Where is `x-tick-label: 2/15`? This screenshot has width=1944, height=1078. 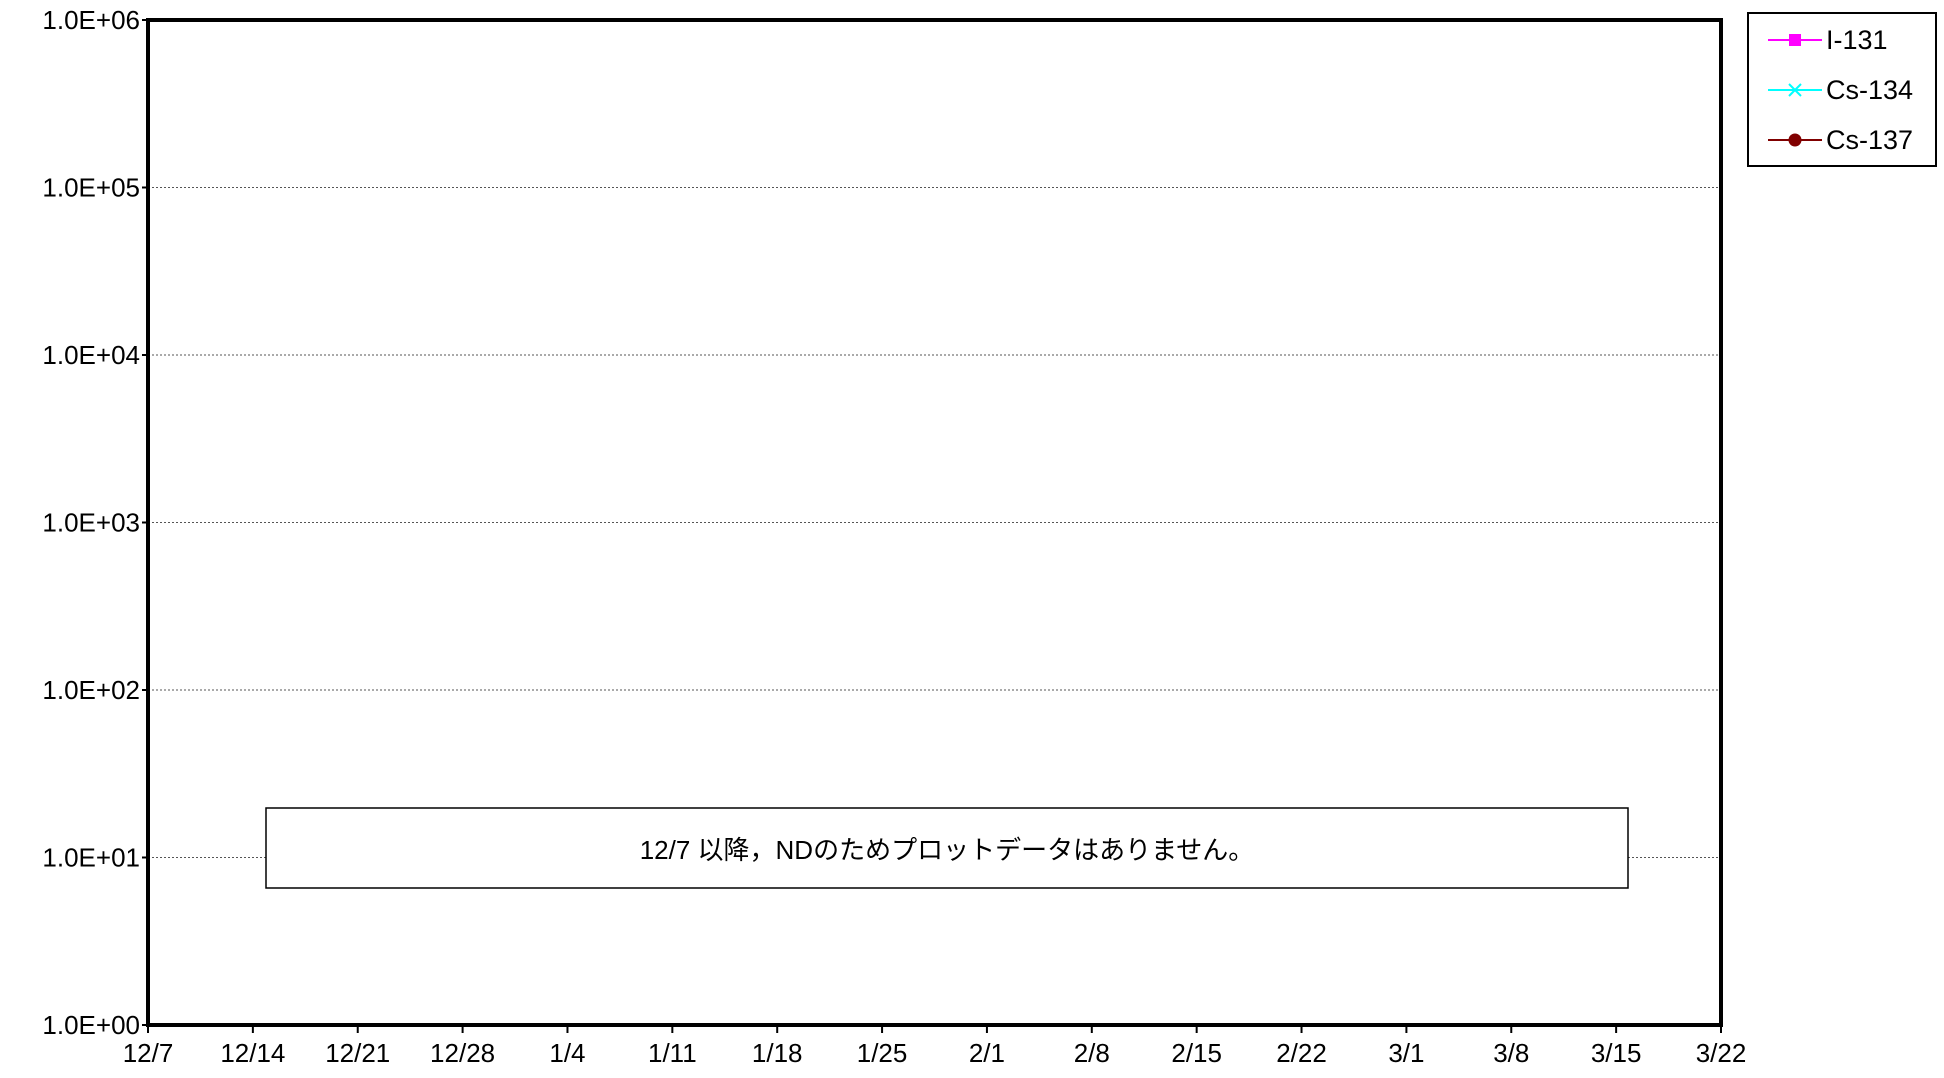
x-tick-label: 2/15 is located at coordinates (1196, 1053).